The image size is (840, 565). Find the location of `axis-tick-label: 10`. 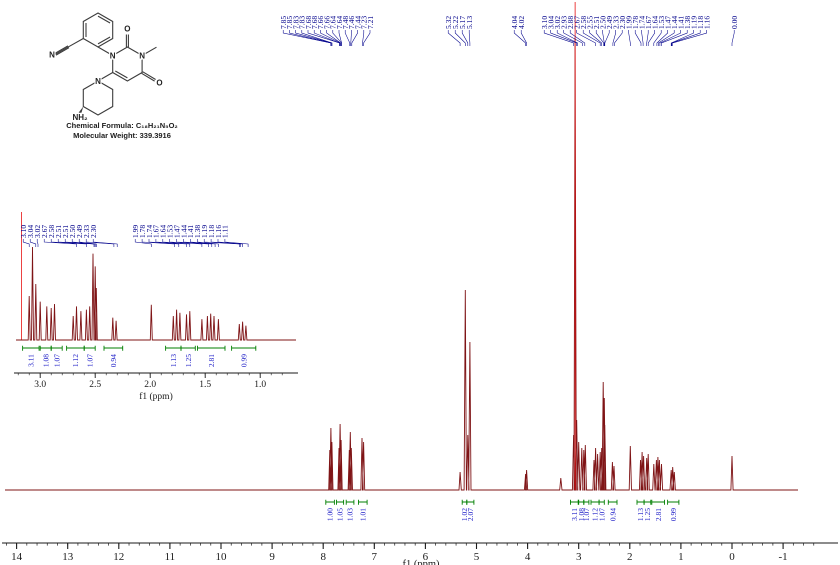

axis-tick-label: 10 is located at coordinates (222, 557).